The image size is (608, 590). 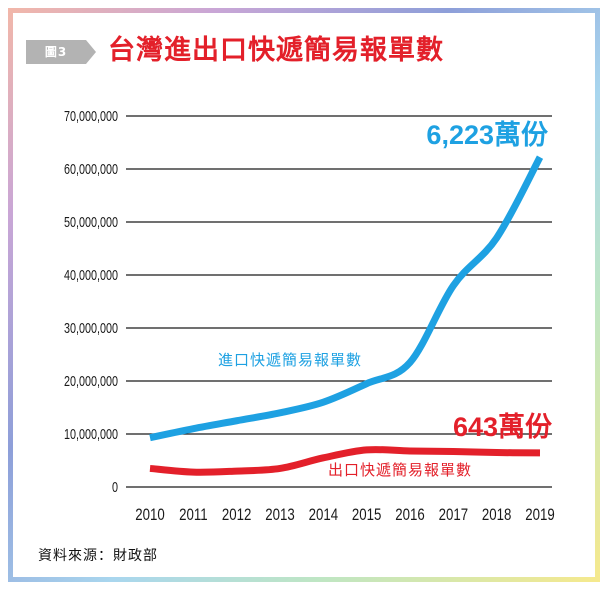 I want to click on y-tick-label: 70,000,000, so click(x=91, y=115).